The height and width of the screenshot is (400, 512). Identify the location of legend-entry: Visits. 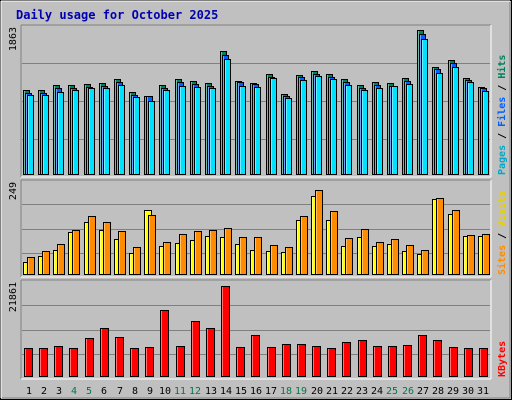
(502, 209).